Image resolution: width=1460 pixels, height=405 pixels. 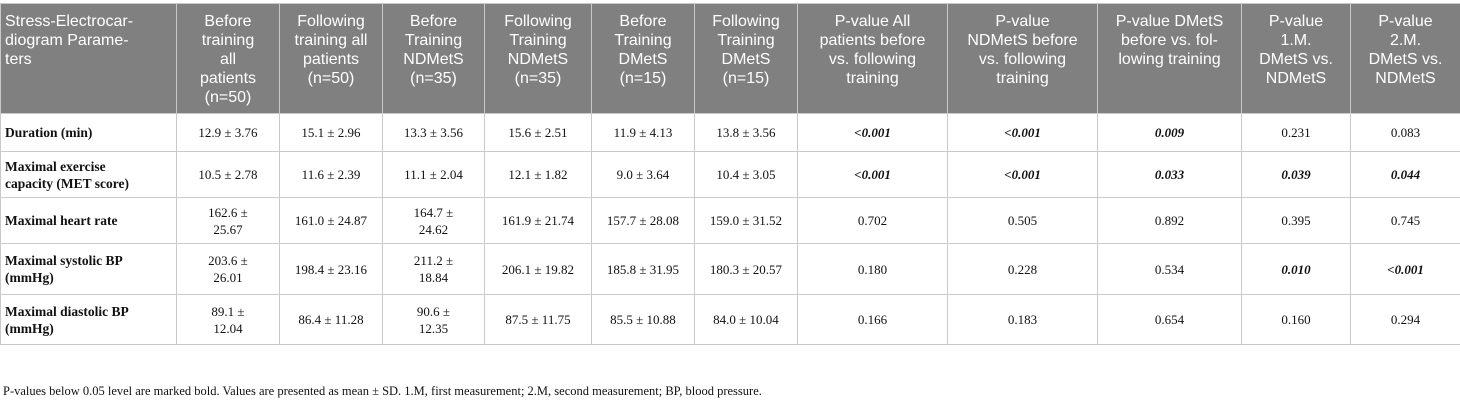 I want to click on table-cell: 161.9 ± 21.74, so click(x=538, y=220).